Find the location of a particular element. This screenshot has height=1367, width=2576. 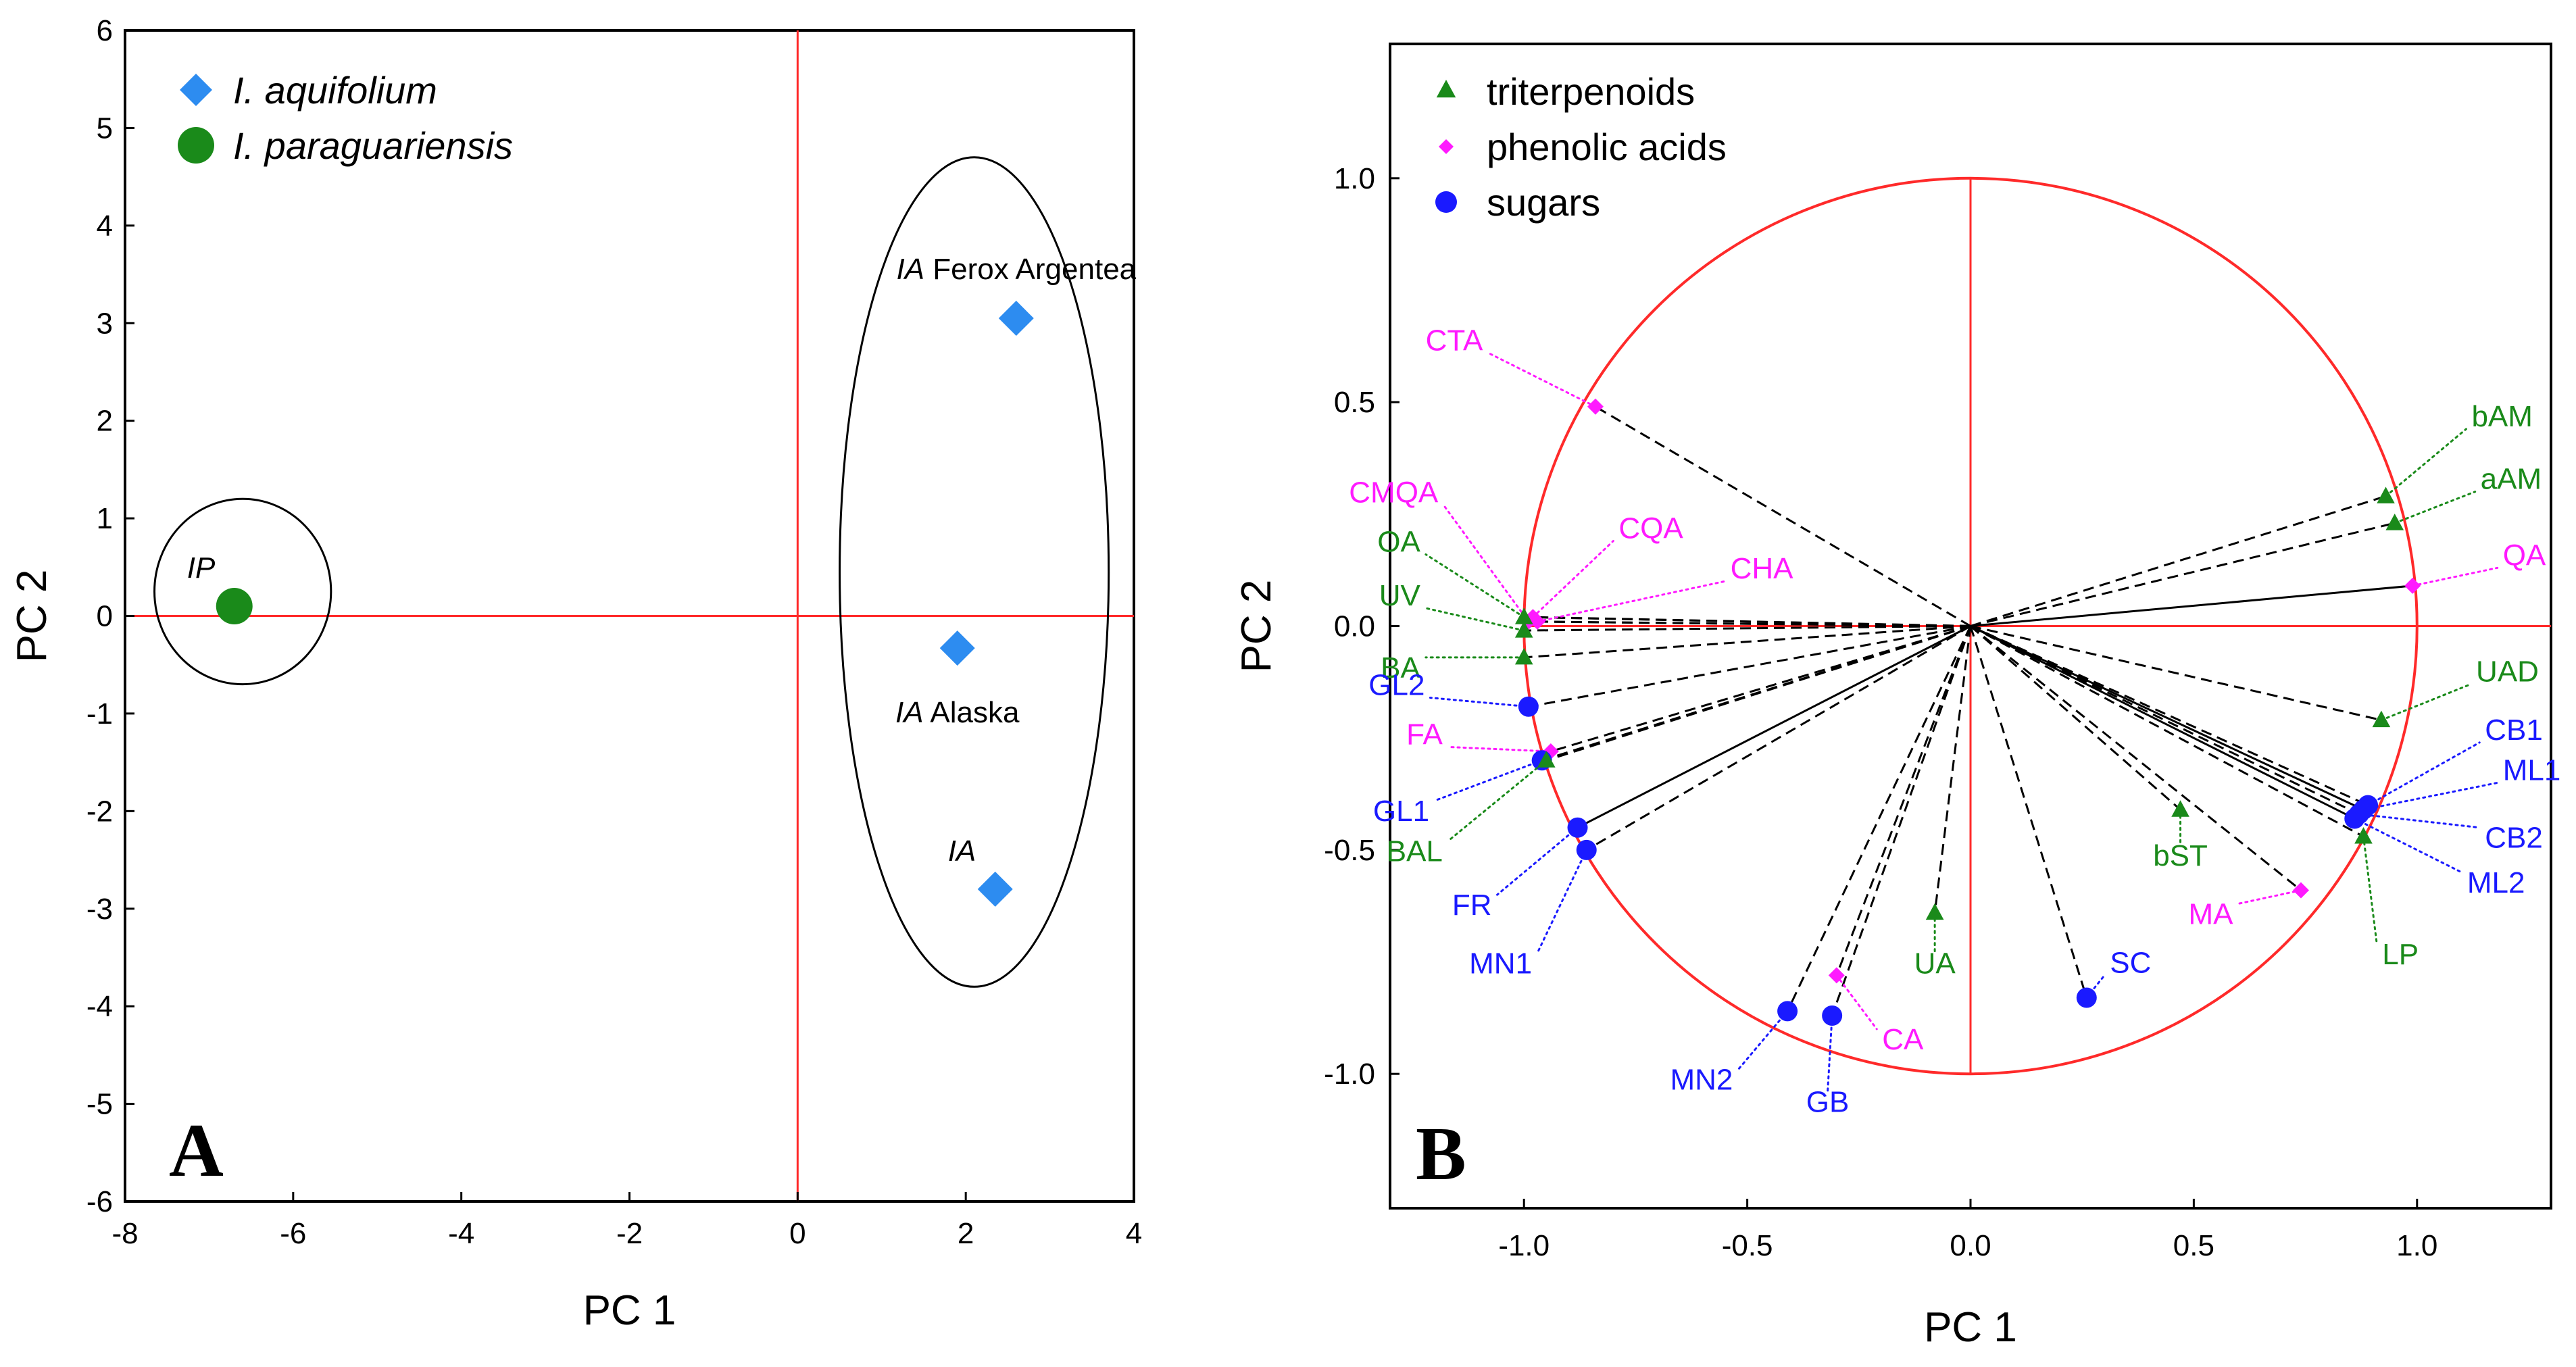

panel-b-variable-label-cmqa: CMQA is located at coordinates (1394, 492).